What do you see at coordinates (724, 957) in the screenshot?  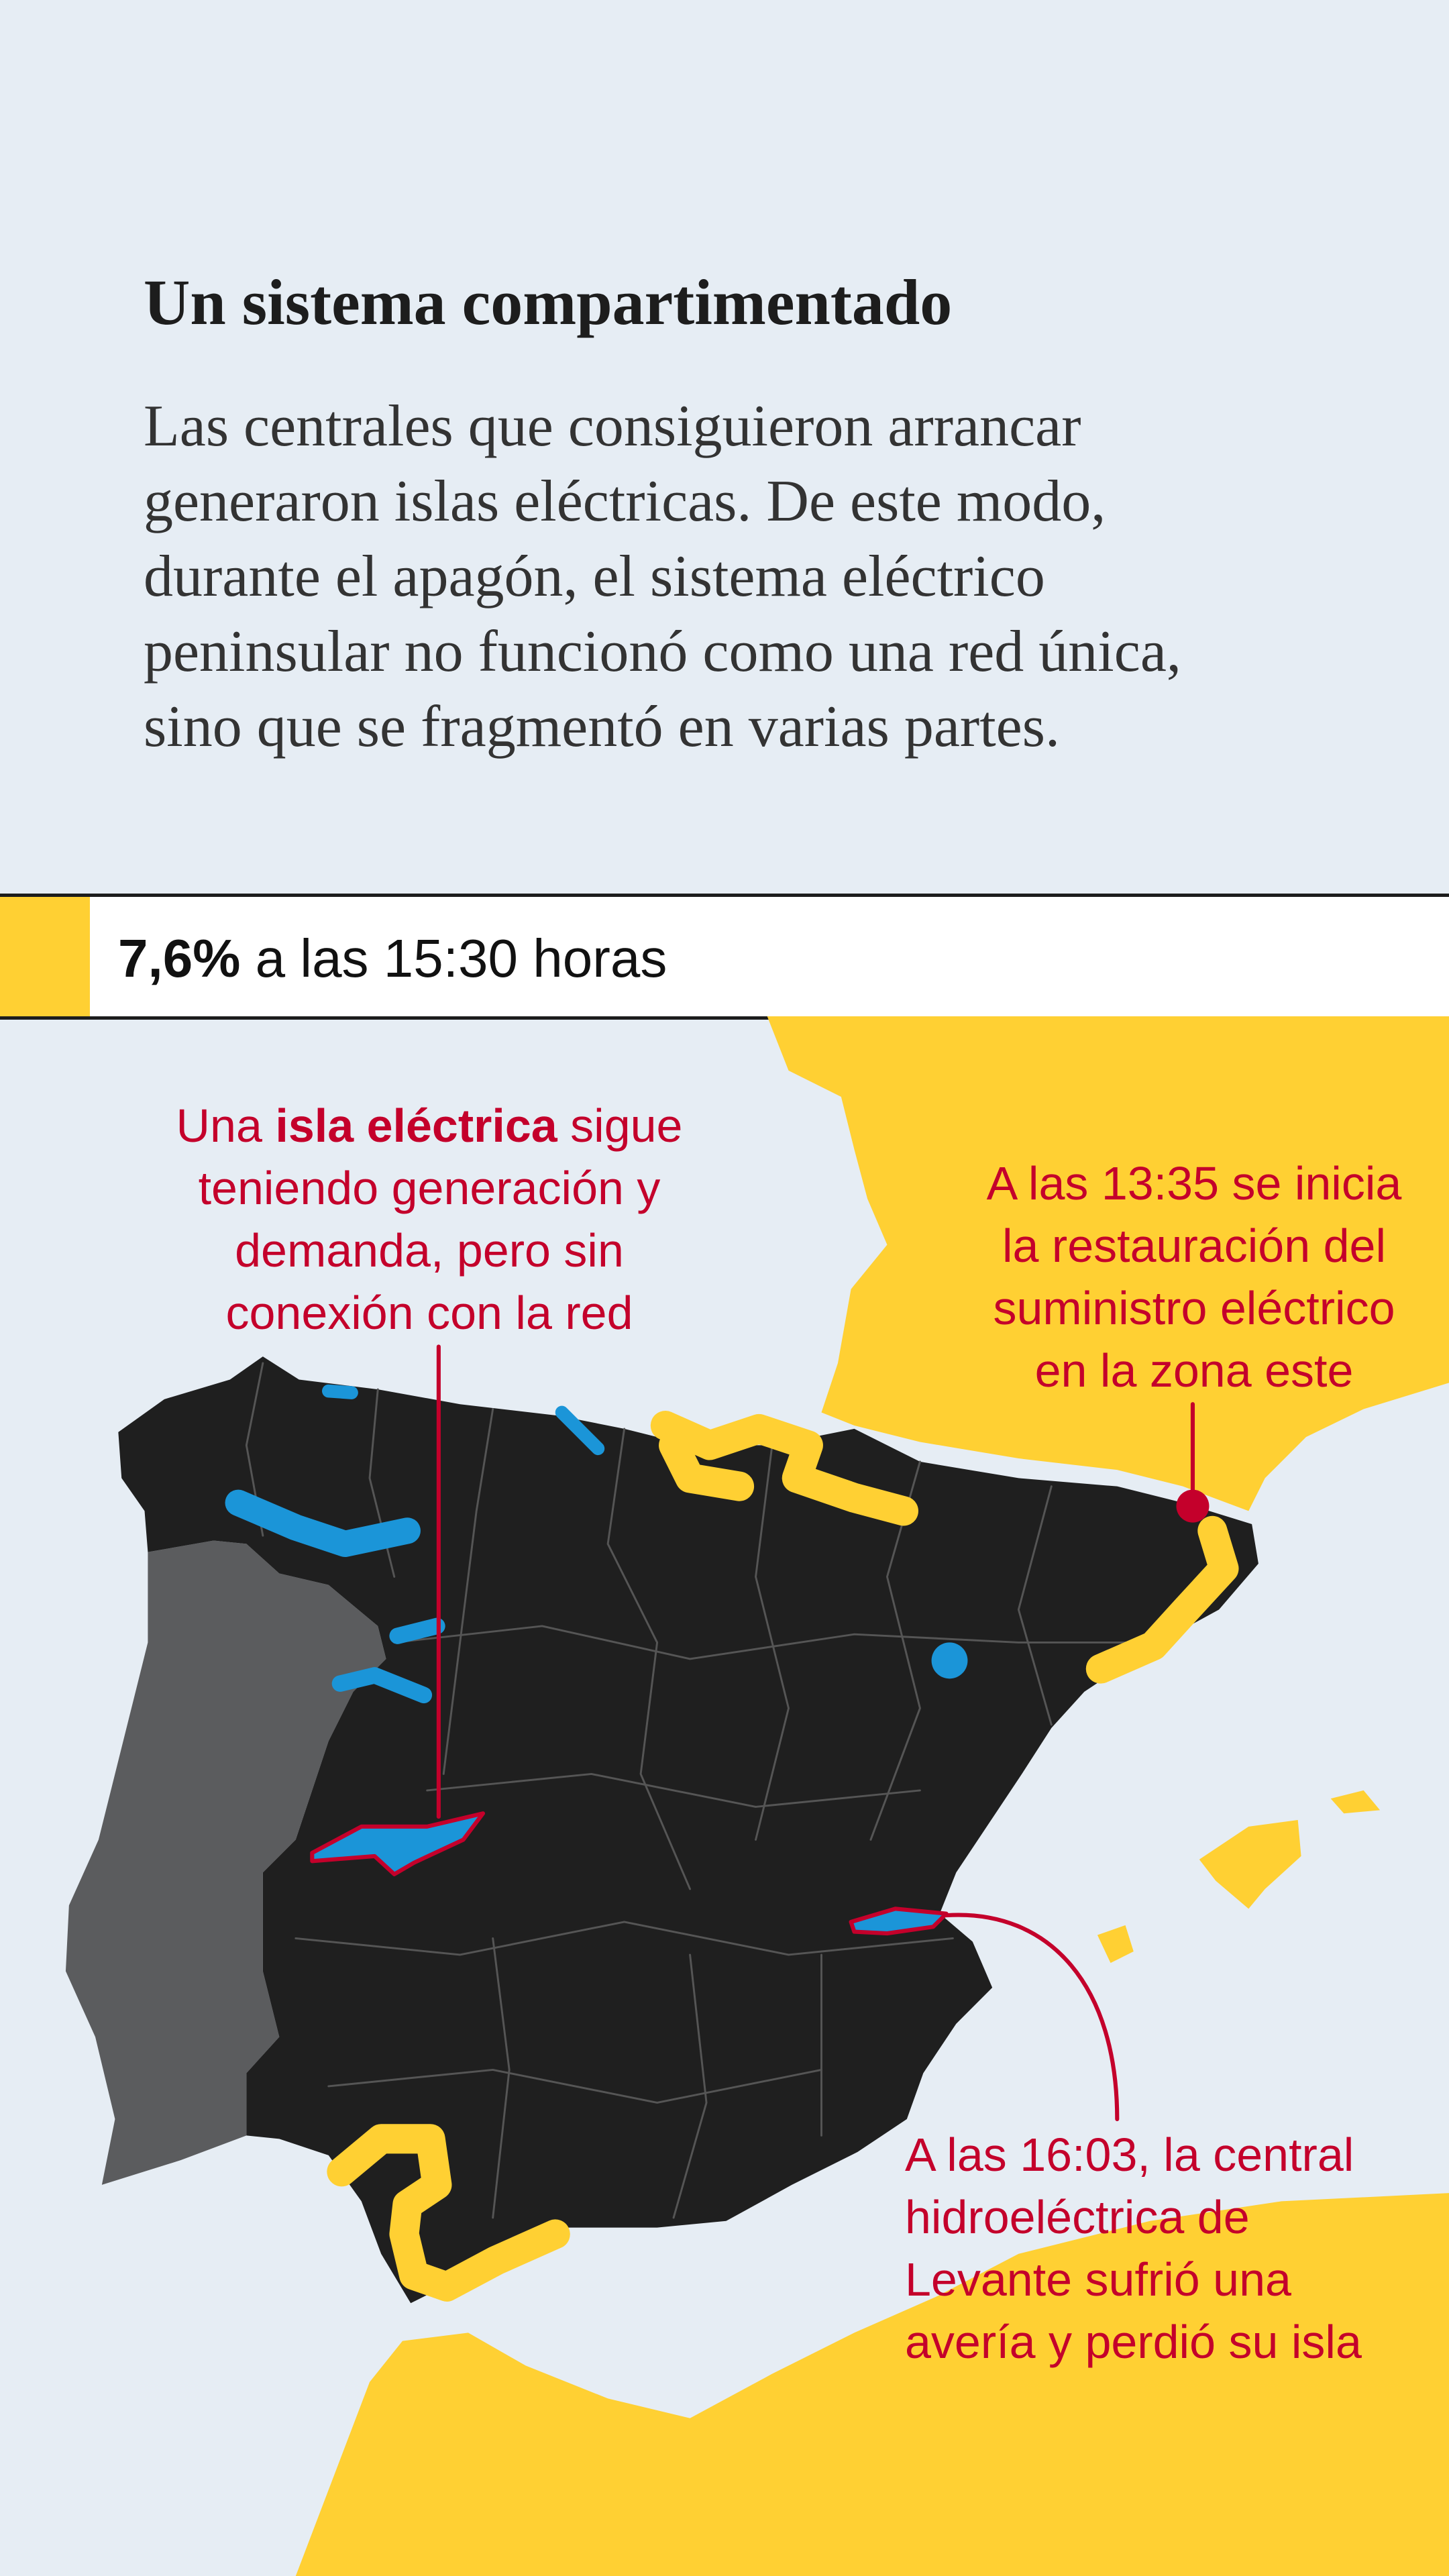 I see `status-band: 7,6% a las 15:30 horas` at bounding box center [724, 957].